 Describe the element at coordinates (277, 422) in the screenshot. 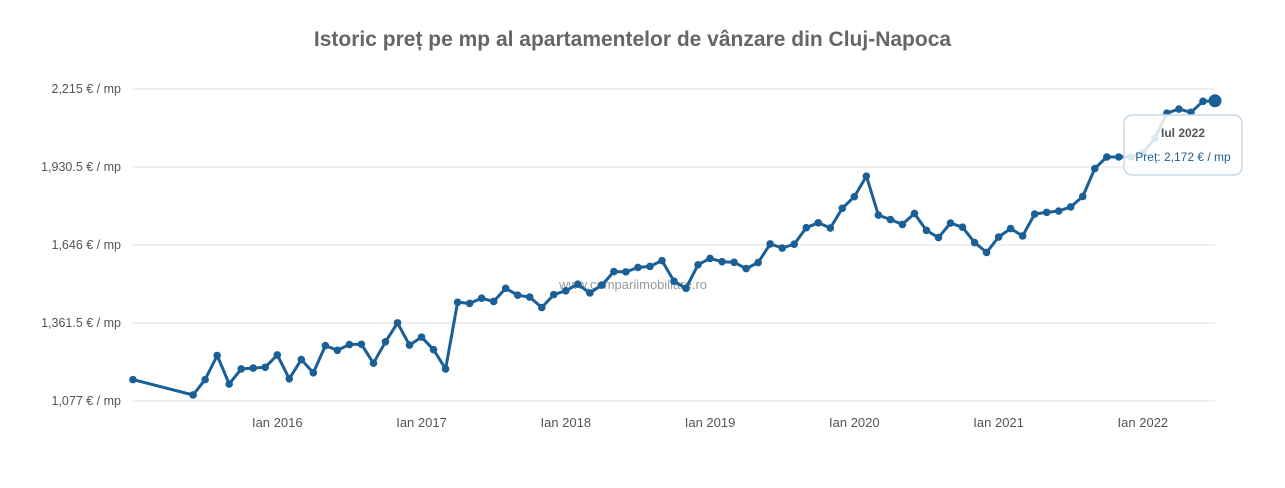

I see `x-tick-label: Ian 2016` at that location.